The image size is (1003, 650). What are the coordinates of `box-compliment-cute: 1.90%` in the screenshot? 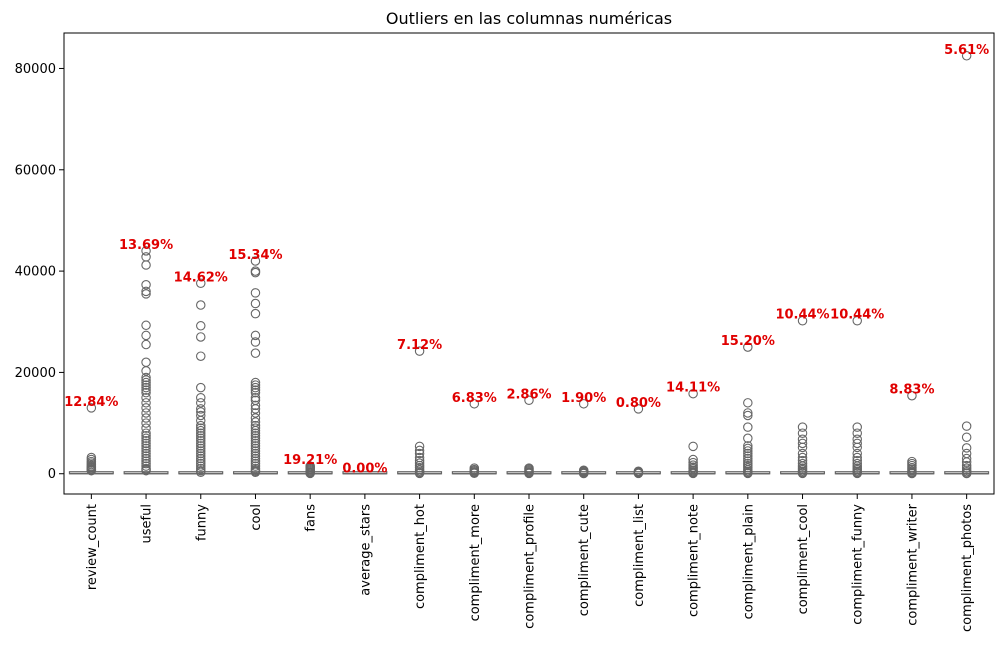 It's located at (583, 435).